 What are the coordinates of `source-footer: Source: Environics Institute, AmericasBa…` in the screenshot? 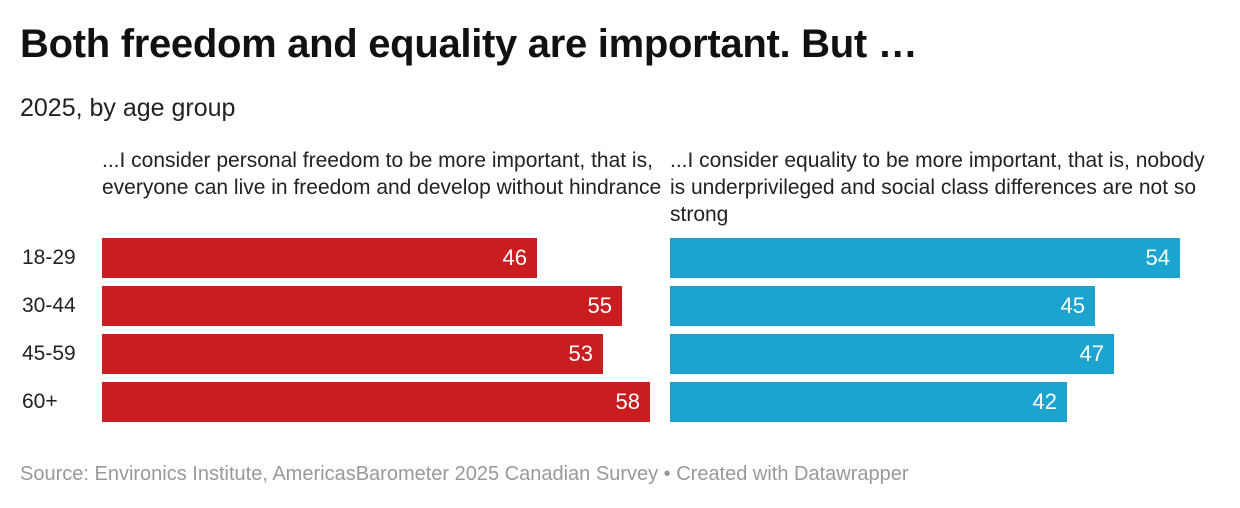 It's located at (464, 474).